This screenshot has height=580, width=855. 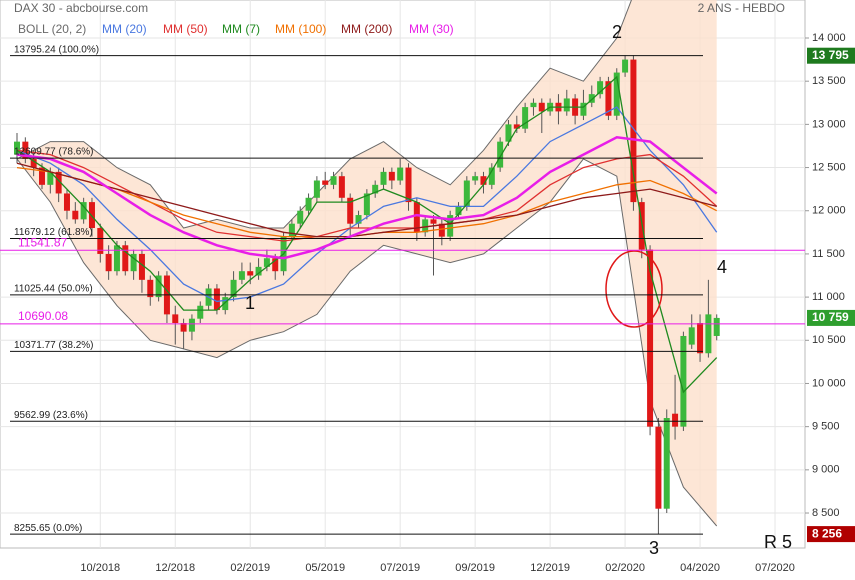 What do you see at coordinates (81, 8) in the screenshot?
I see `chart-title: DAX 30 - abcbourse.com` at bounding box center [81, 8].